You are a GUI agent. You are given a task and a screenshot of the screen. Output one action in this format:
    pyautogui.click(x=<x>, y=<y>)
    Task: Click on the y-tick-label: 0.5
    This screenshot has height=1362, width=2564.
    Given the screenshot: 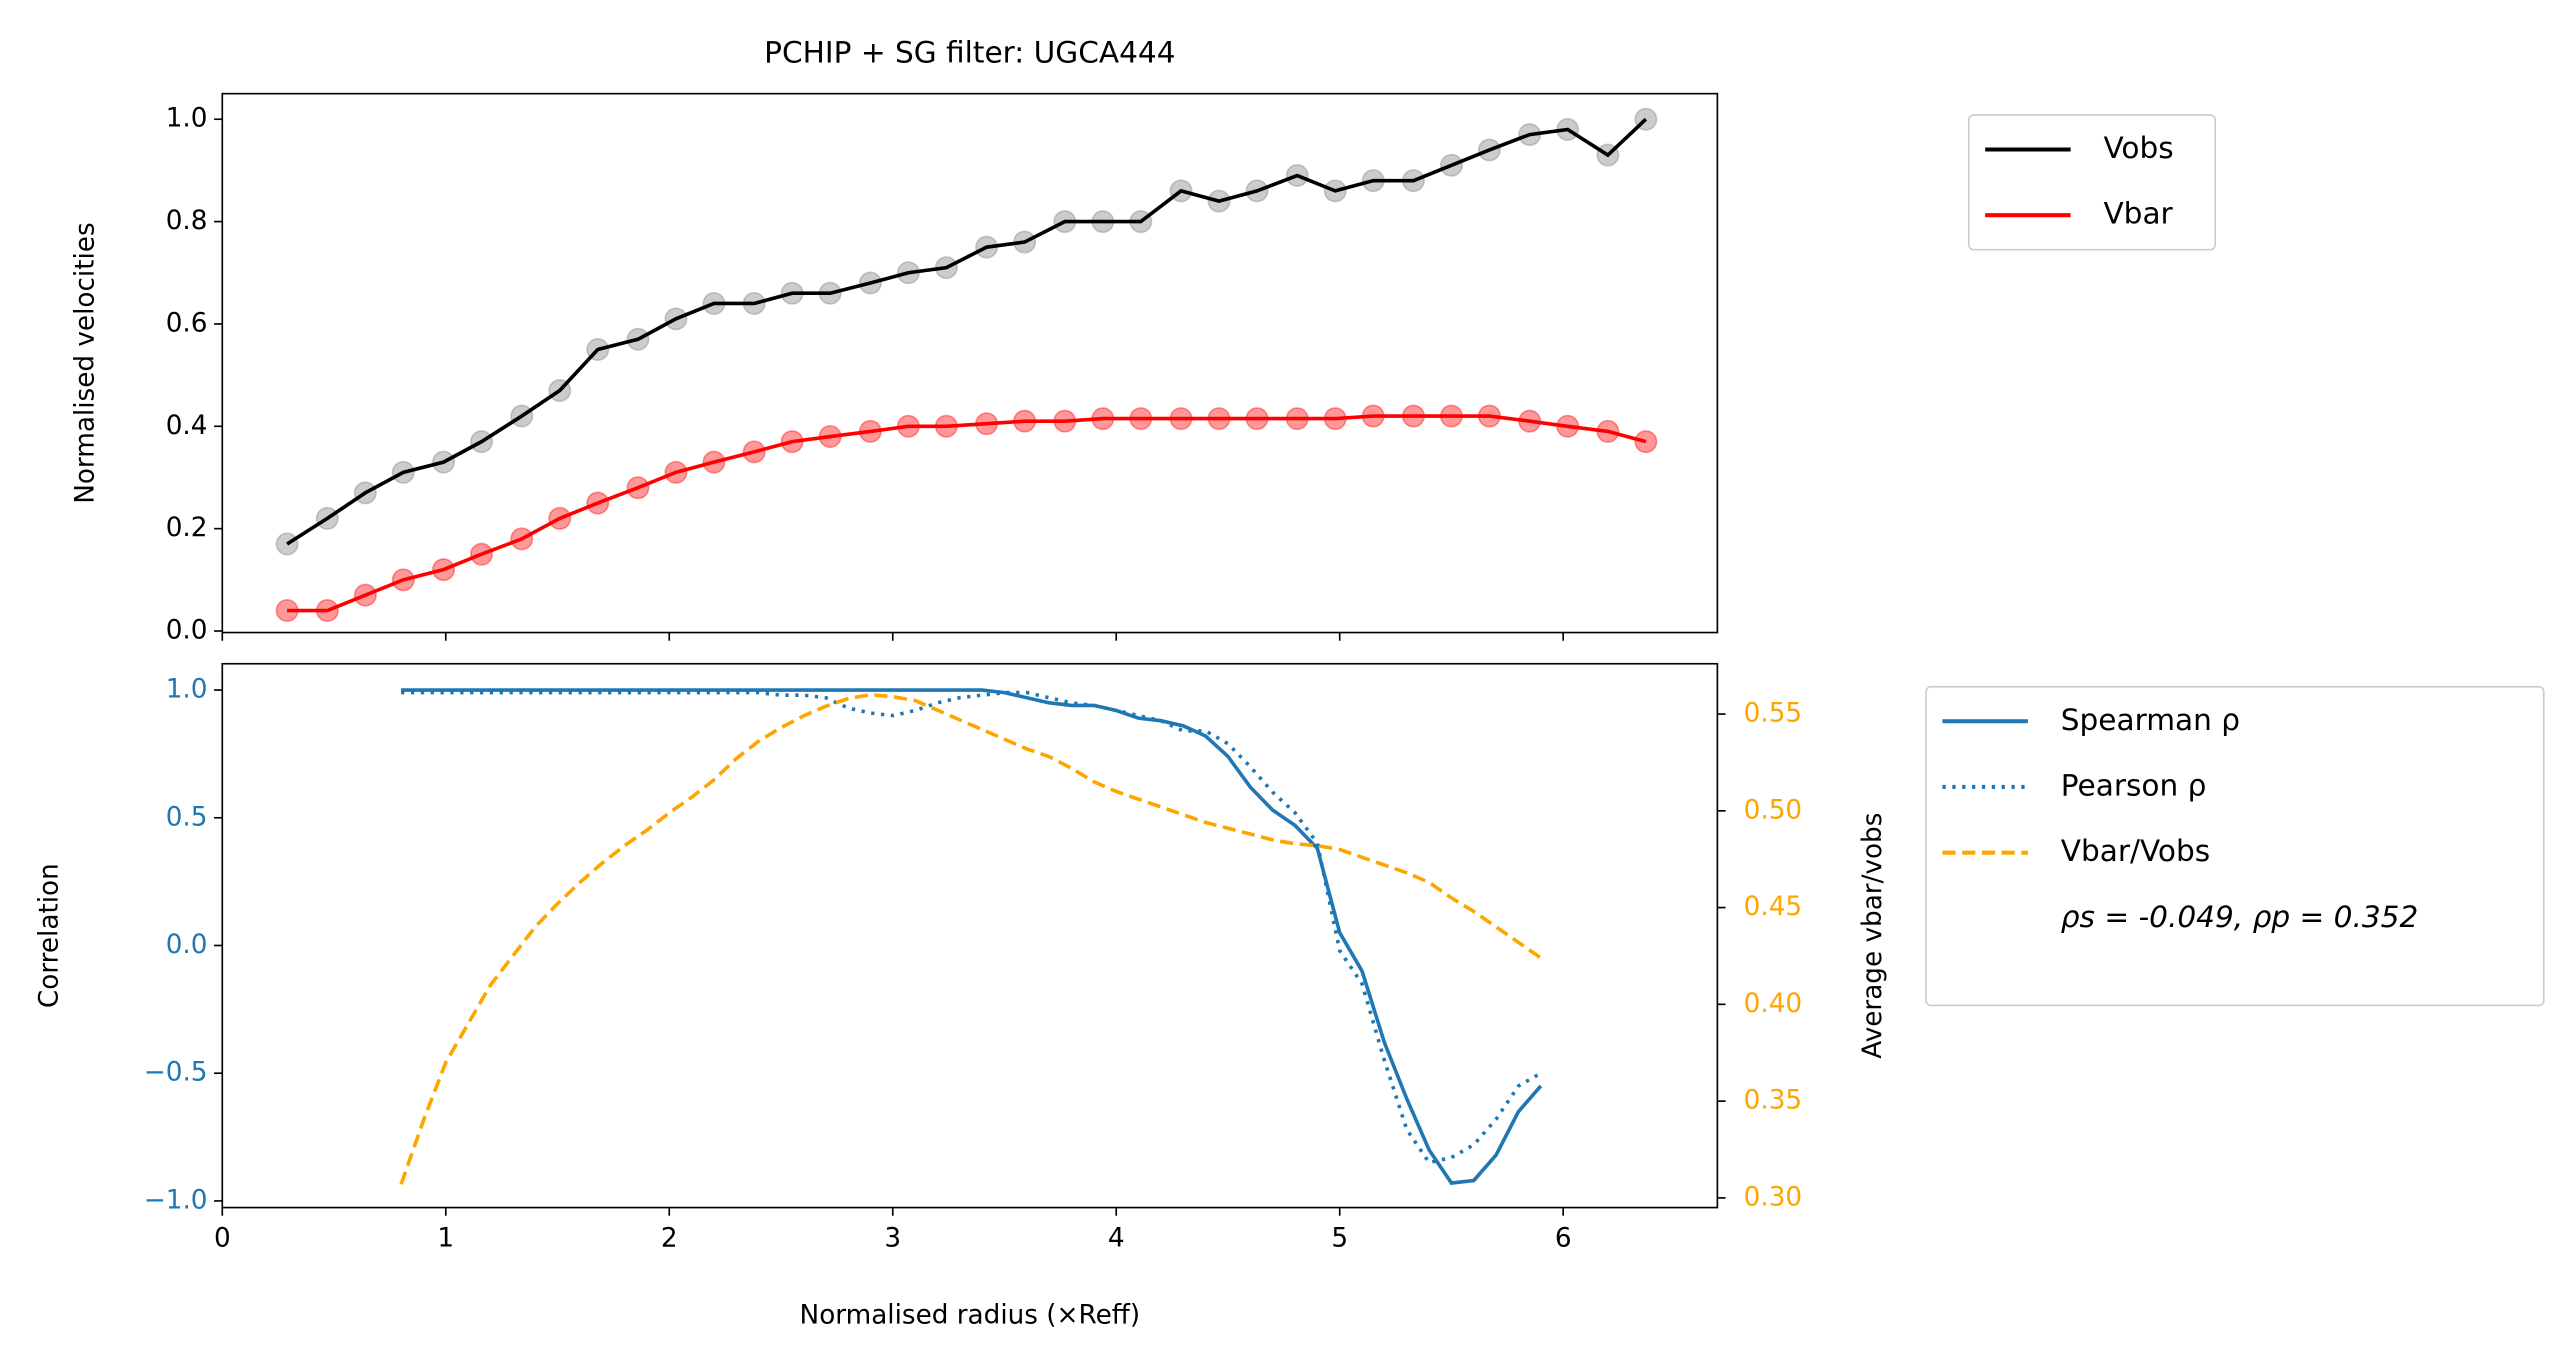 What is the action you would take?
    pyautogui.click(x=187, y=817)
    